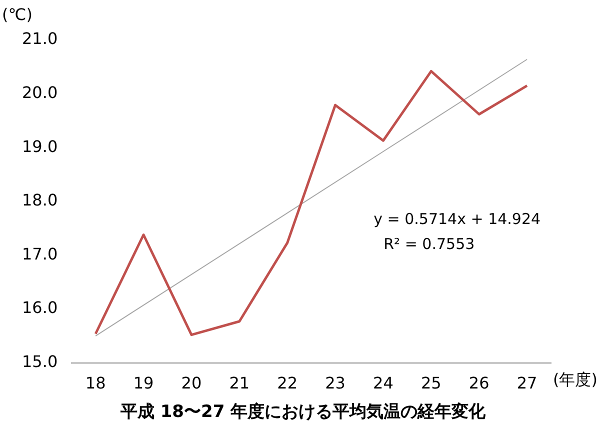  Describe the element at coordinates (239, 383) in the screenshot. I see `x-tick-label: 21` at that location.